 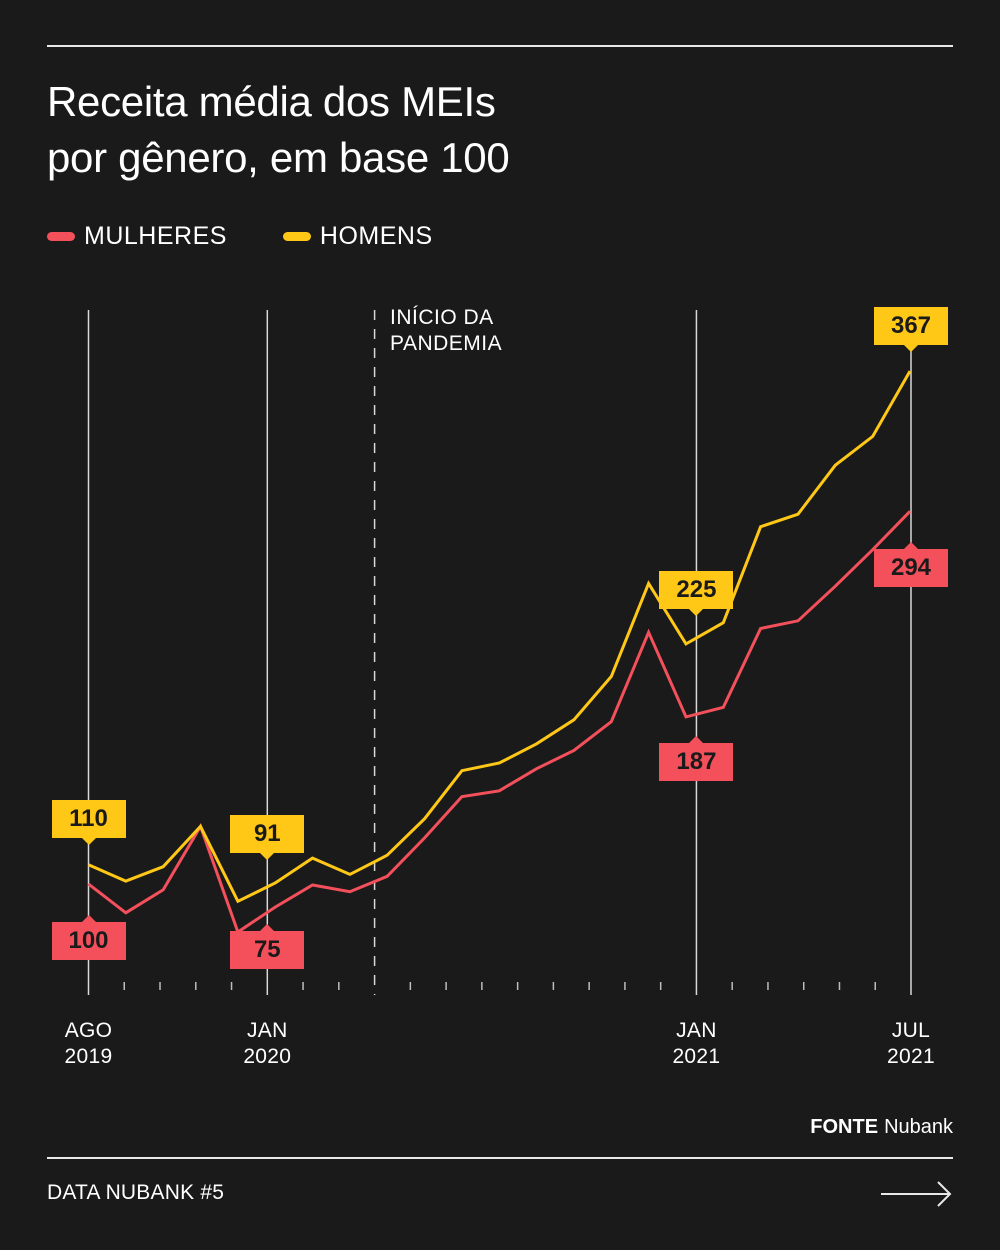 I want to click on value-label-homens: 367, so click(x=911, y=329).